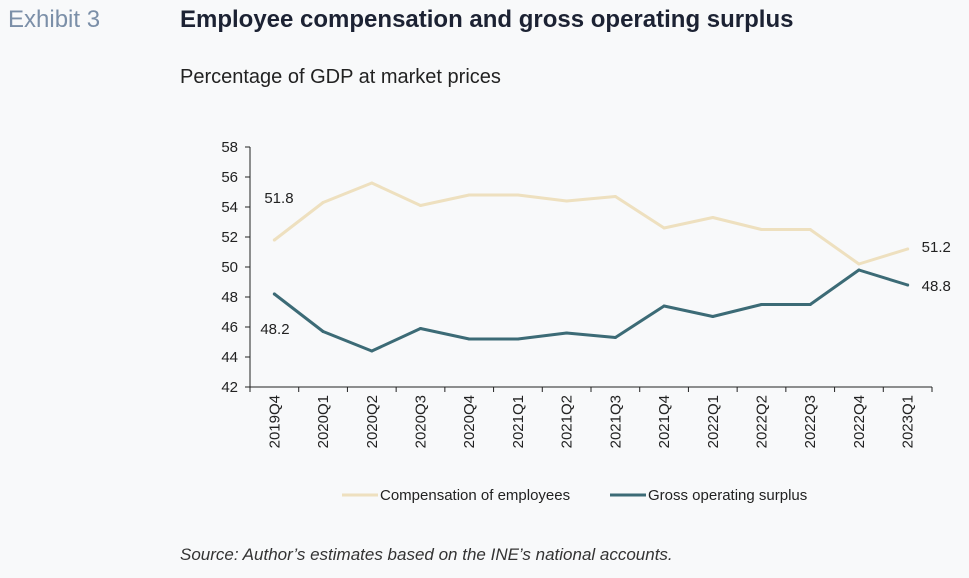 This screenshot has height=578, width=969. I want to click on x-tick-label: 2019Q4, so click(274, 421).